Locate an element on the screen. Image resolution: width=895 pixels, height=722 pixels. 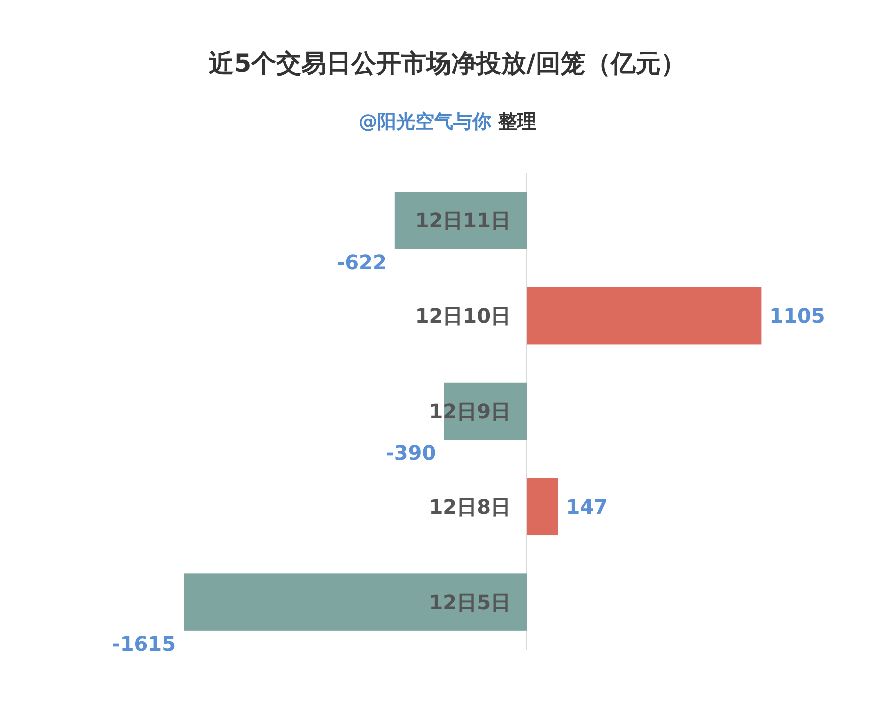
data-label: 147 is located at coordinates (587, 506).